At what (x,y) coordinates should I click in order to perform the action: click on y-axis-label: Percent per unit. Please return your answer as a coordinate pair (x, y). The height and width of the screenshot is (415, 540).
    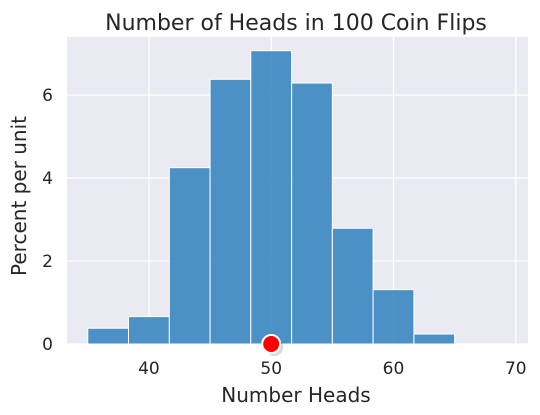
    Looking at the image, I should click on (19, 196).